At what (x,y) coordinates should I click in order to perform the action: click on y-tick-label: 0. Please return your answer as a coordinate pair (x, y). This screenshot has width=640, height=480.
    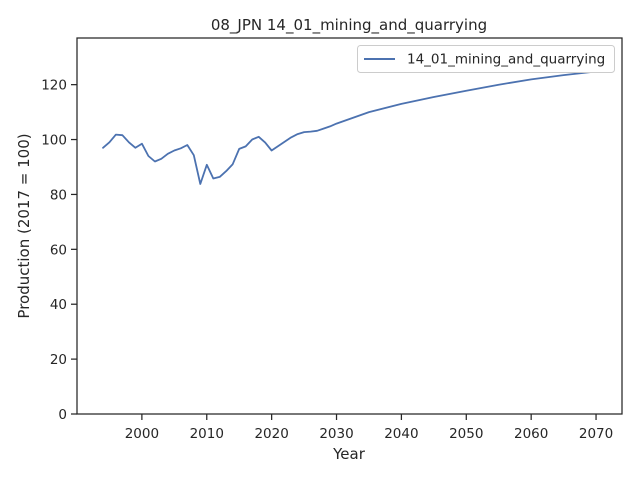
    Looking at the image, I should click on (62, 415).